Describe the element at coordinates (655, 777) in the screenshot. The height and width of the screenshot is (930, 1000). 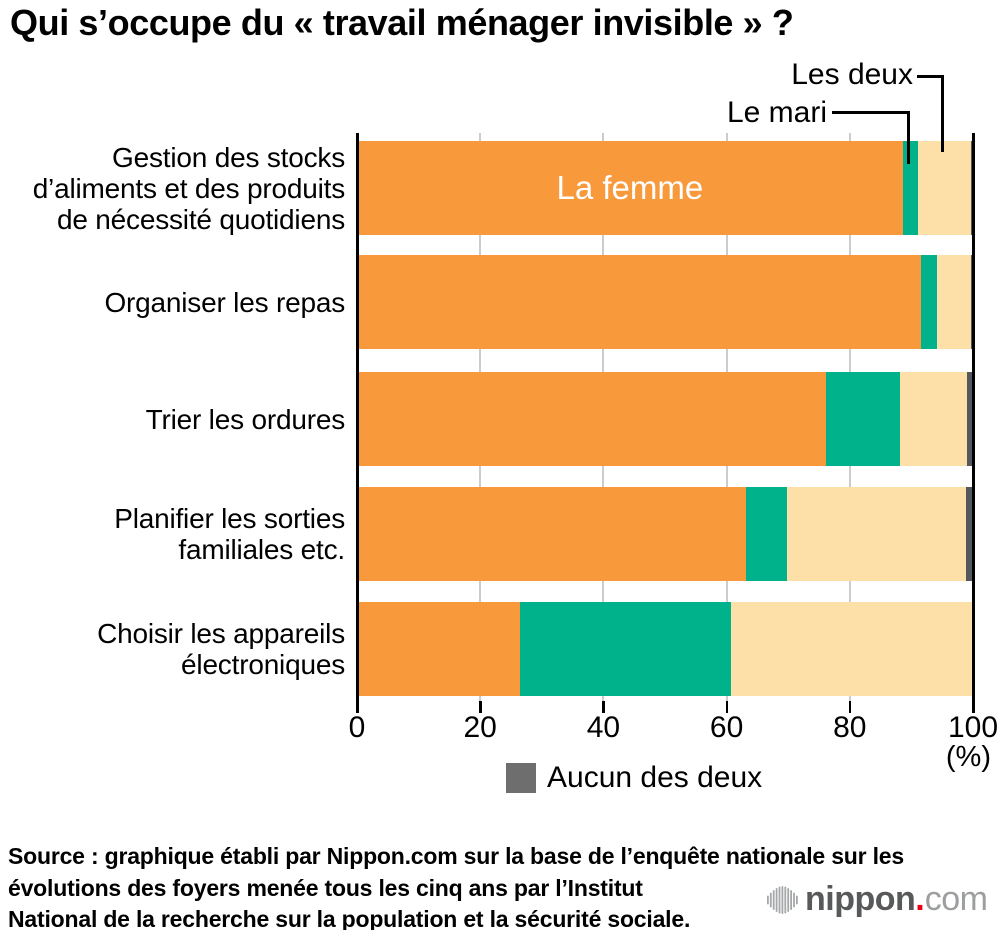
I see `legend-label: Aucun des deux` at that location.